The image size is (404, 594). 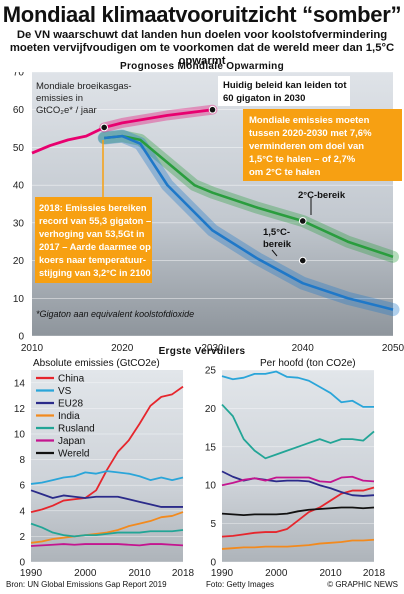 What do you see at coordinates (274, 253) in the screenshot?
I see `label-15c-leader` at bounding box center [274, 253].